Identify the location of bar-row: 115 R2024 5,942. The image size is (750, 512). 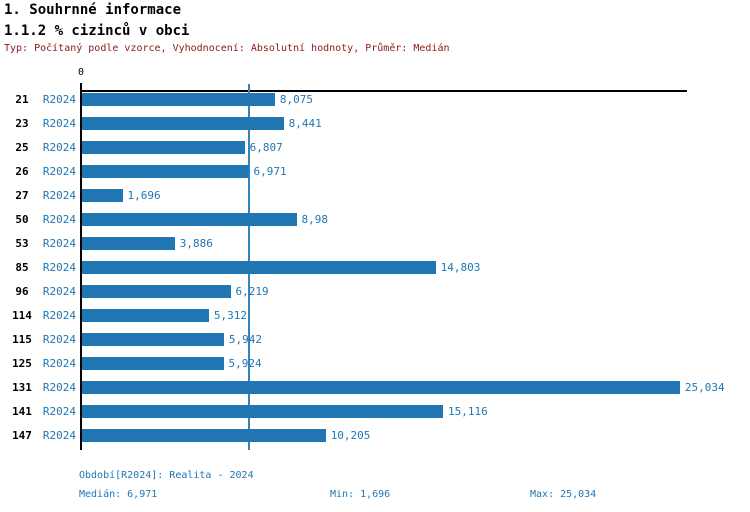
(375, 339).